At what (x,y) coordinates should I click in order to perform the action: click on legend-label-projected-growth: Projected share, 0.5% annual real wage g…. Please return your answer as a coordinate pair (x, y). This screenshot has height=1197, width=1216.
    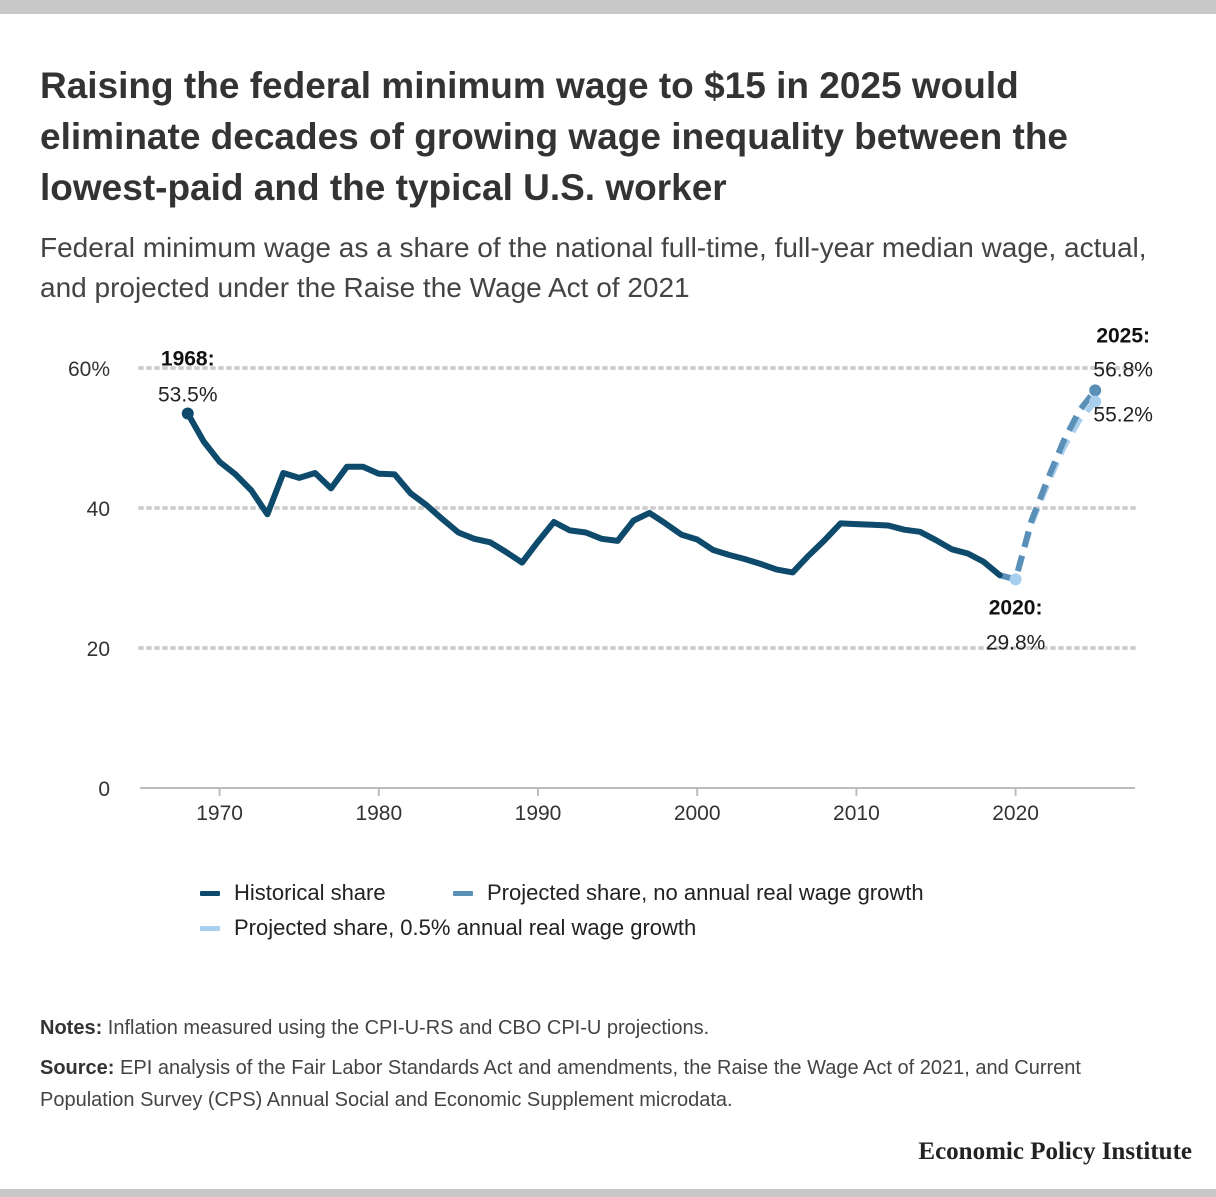
    Looking at the image, I should click on (465, 927).